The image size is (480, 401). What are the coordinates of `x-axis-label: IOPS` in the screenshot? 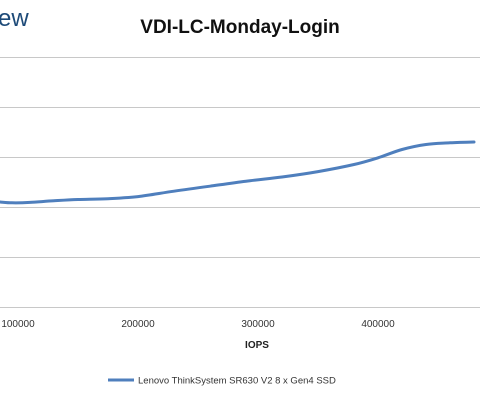 It's located at (257, 345).